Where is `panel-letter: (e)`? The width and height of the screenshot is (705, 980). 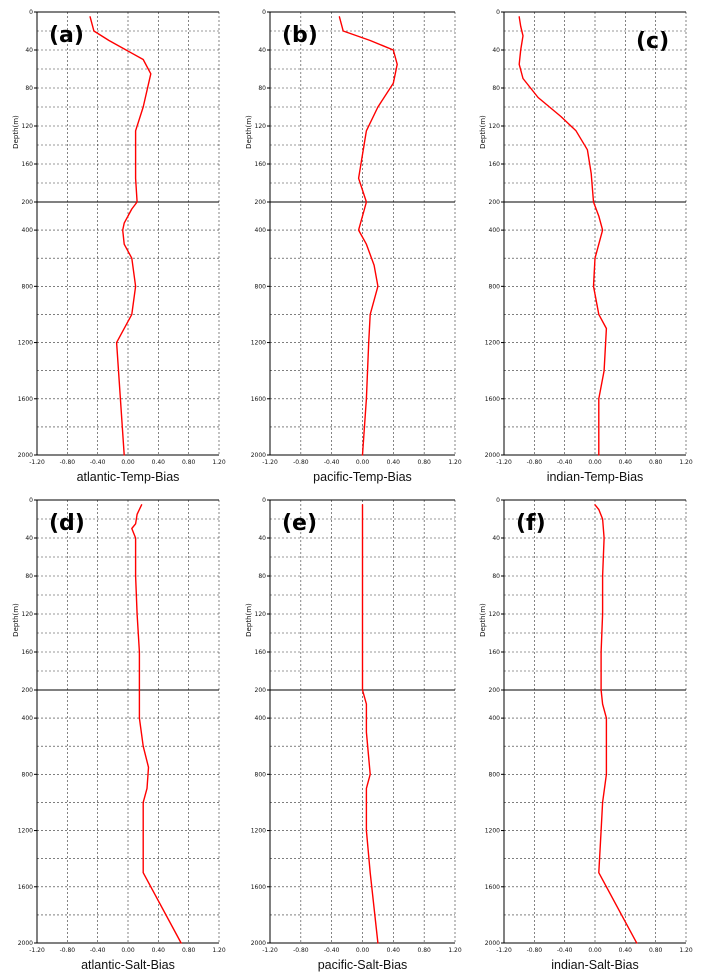
panel-letter: (e) is located at coordinates (299, 523).